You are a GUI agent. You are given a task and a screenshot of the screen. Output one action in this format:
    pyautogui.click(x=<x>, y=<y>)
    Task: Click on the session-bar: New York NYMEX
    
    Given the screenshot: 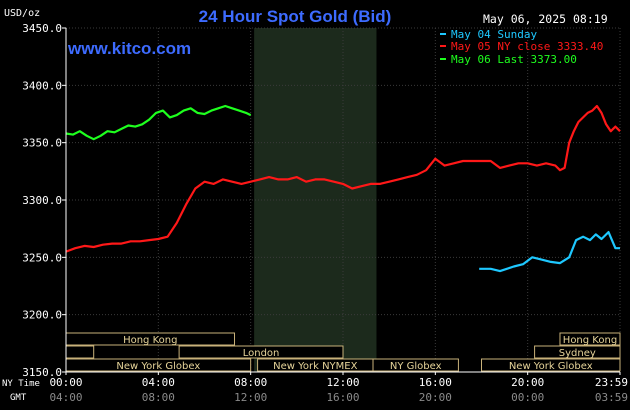 What is the action you would take?
    pyautogui.click(x=315, y=365)
    